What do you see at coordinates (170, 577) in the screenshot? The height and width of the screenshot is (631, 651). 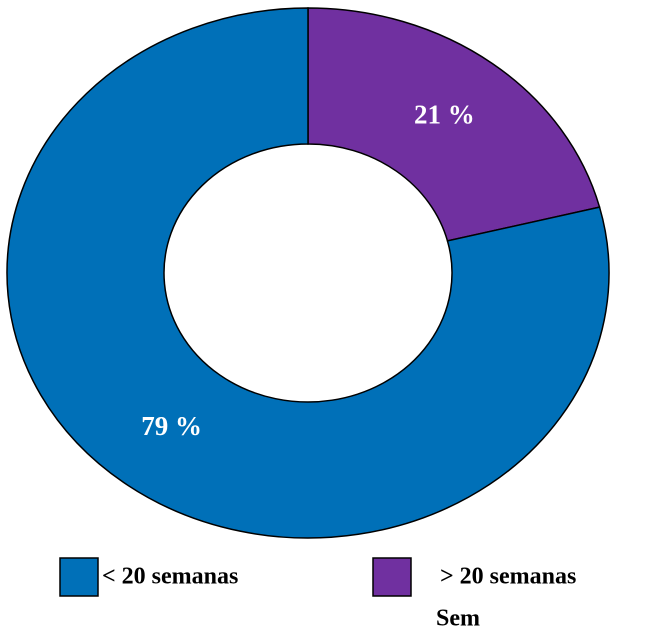 I see `legend-label: < 20 semanas` at bounding box center [170, 577].